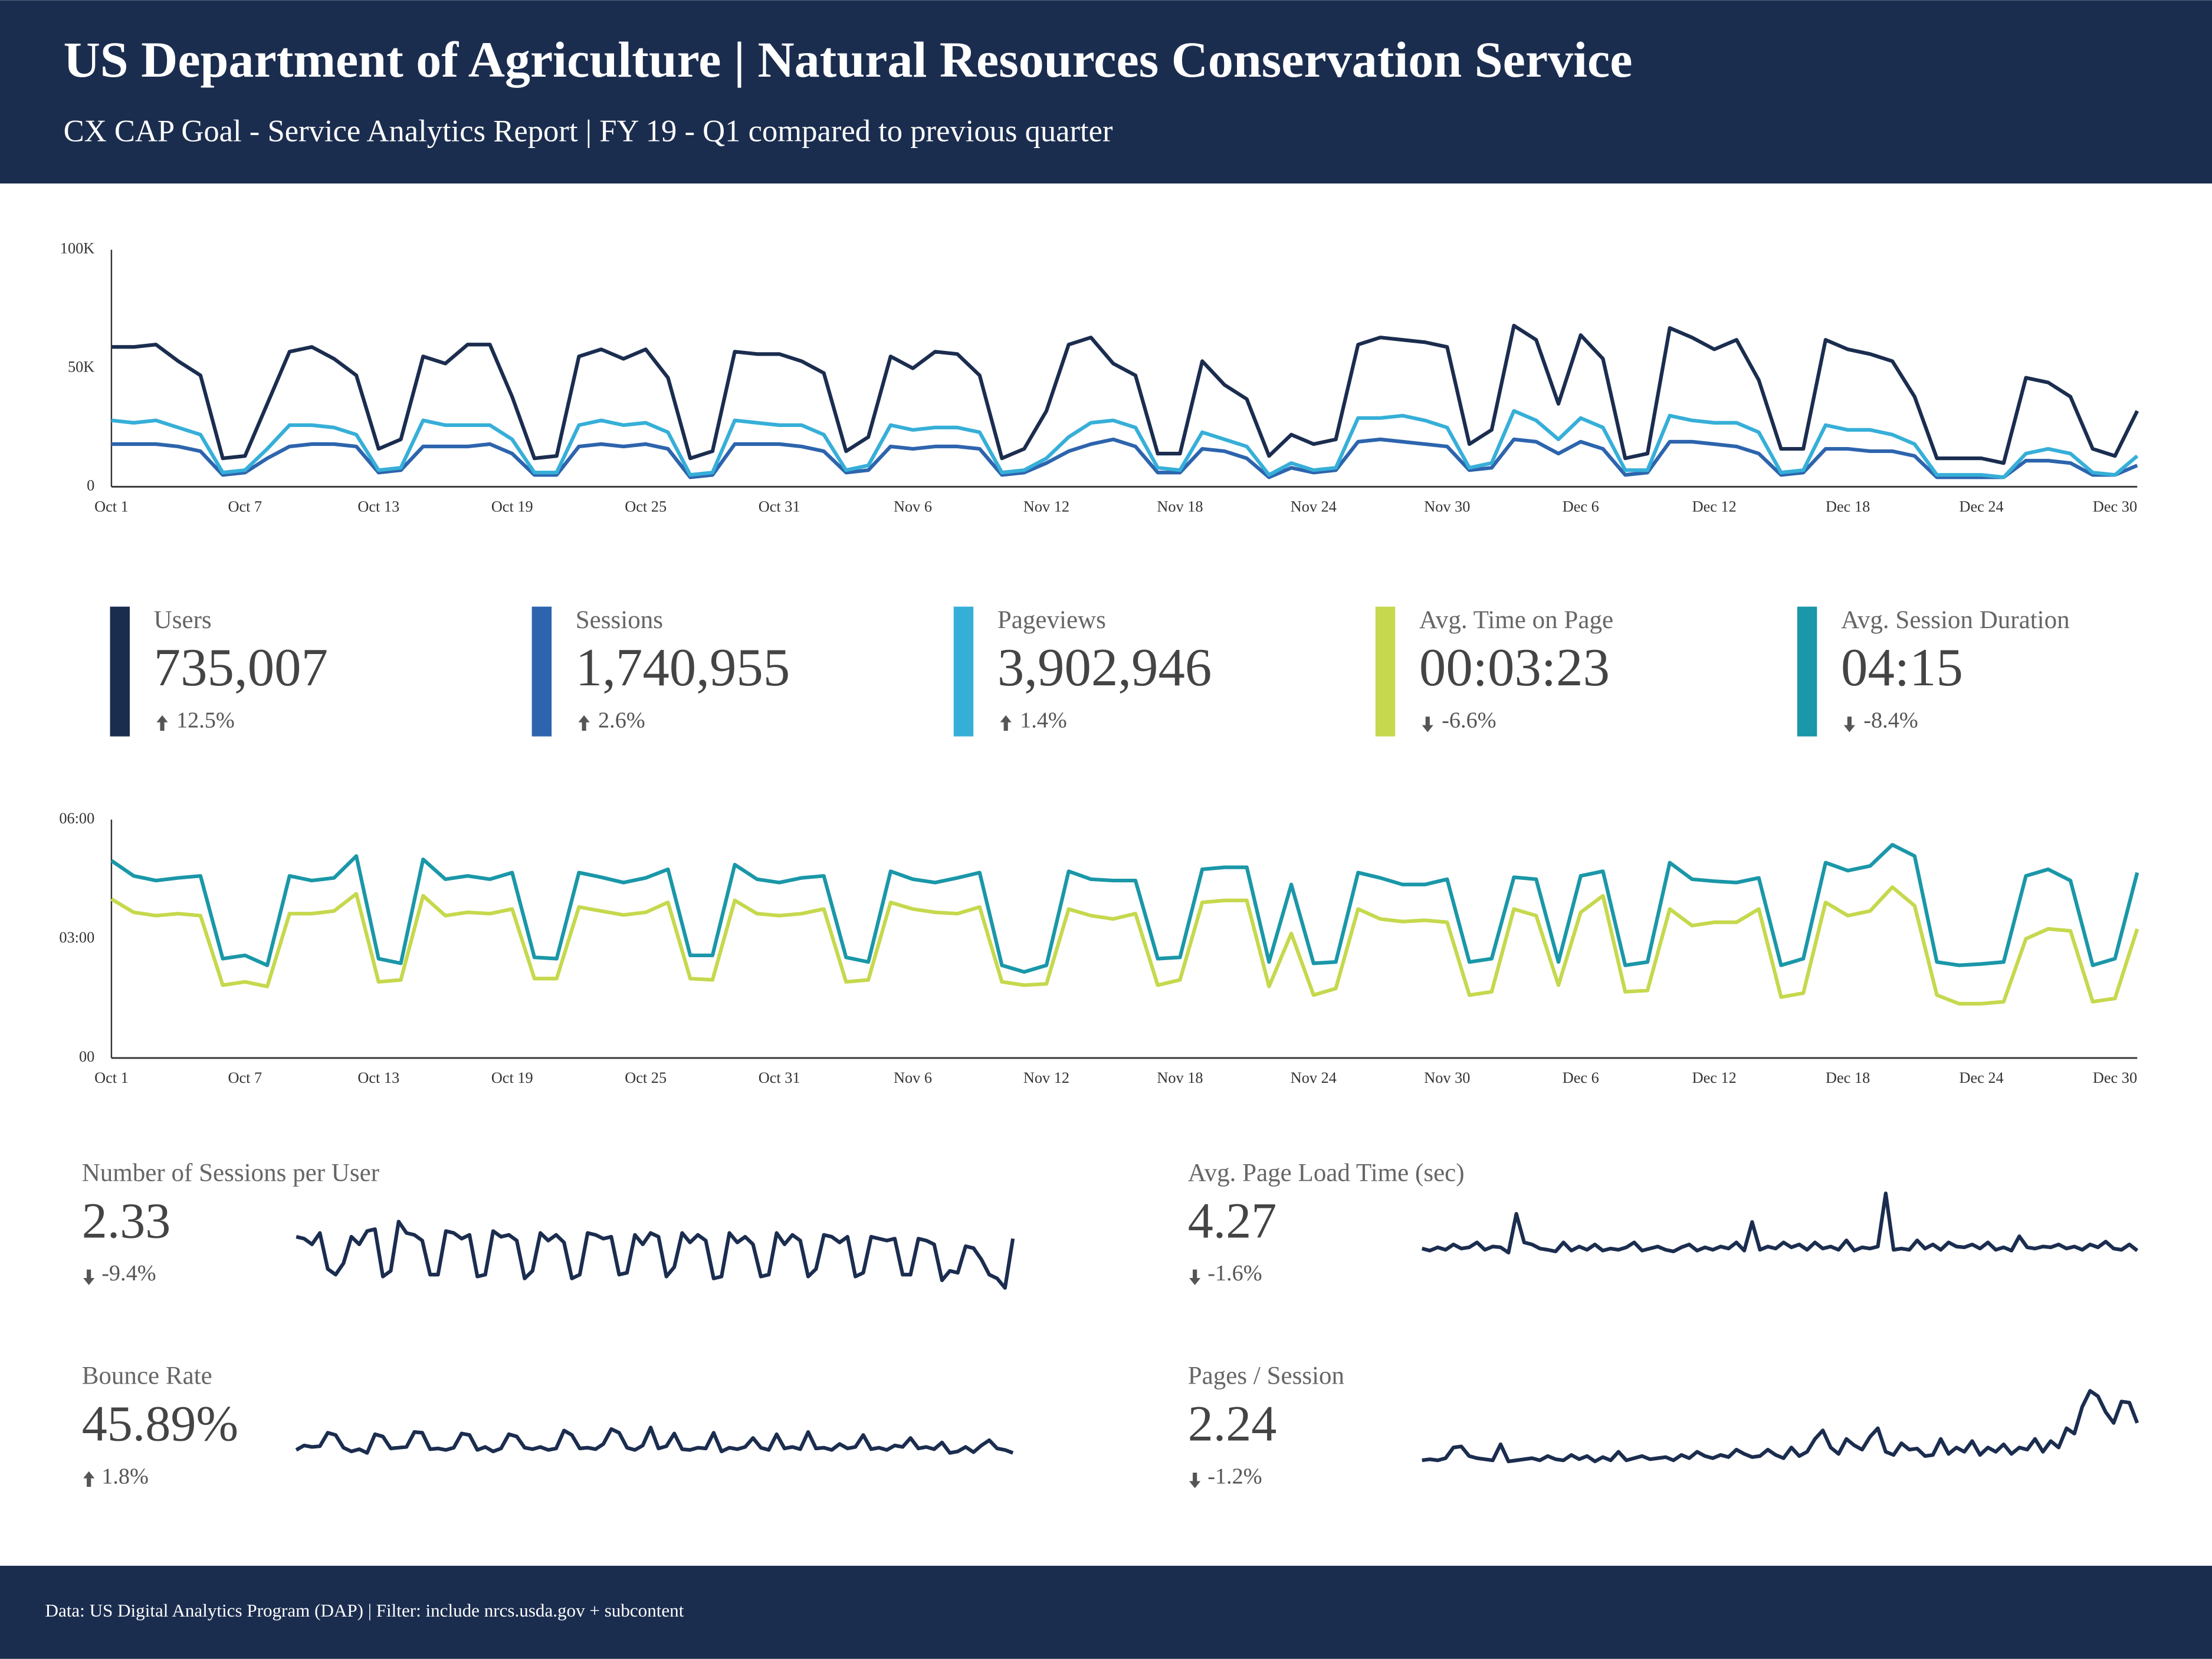  I want to click on kpi-change: -8.4%, so click(1890, 720).